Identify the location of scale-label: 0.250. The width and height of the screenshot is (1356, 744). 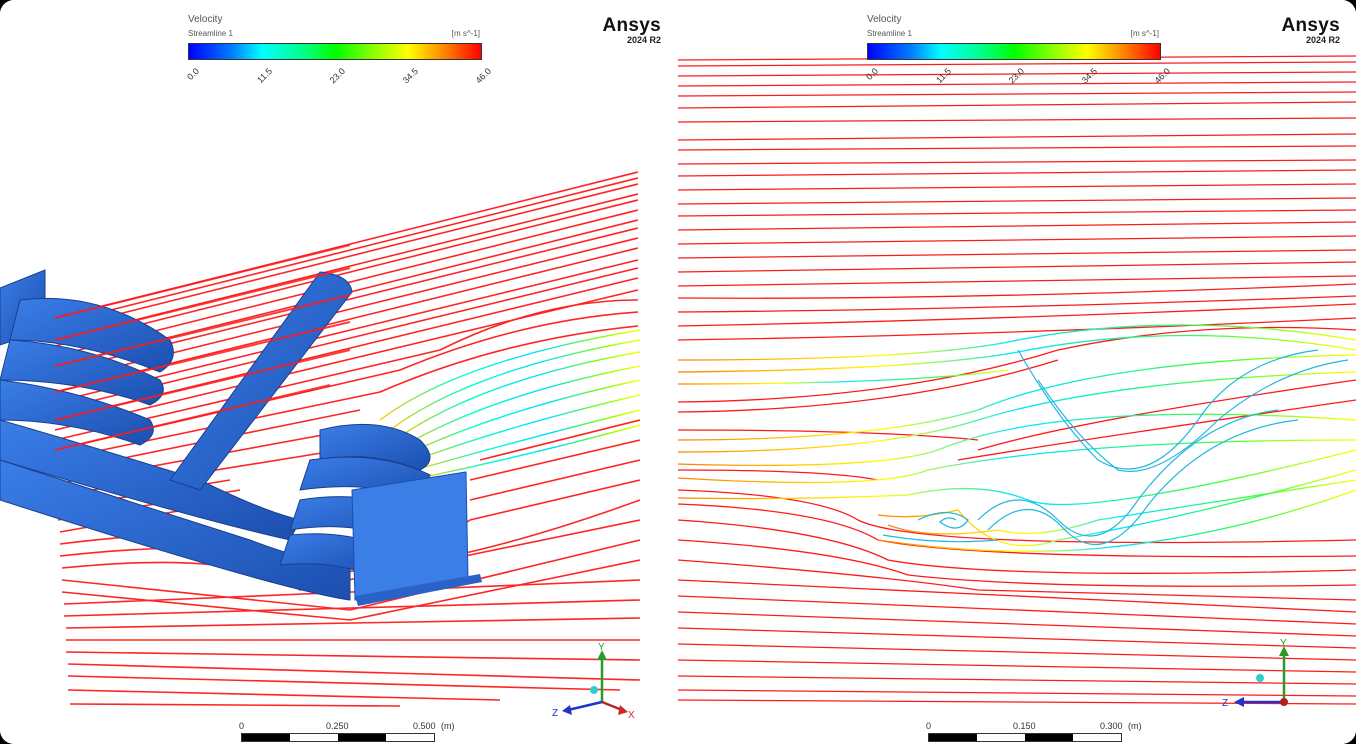
(337, 726).